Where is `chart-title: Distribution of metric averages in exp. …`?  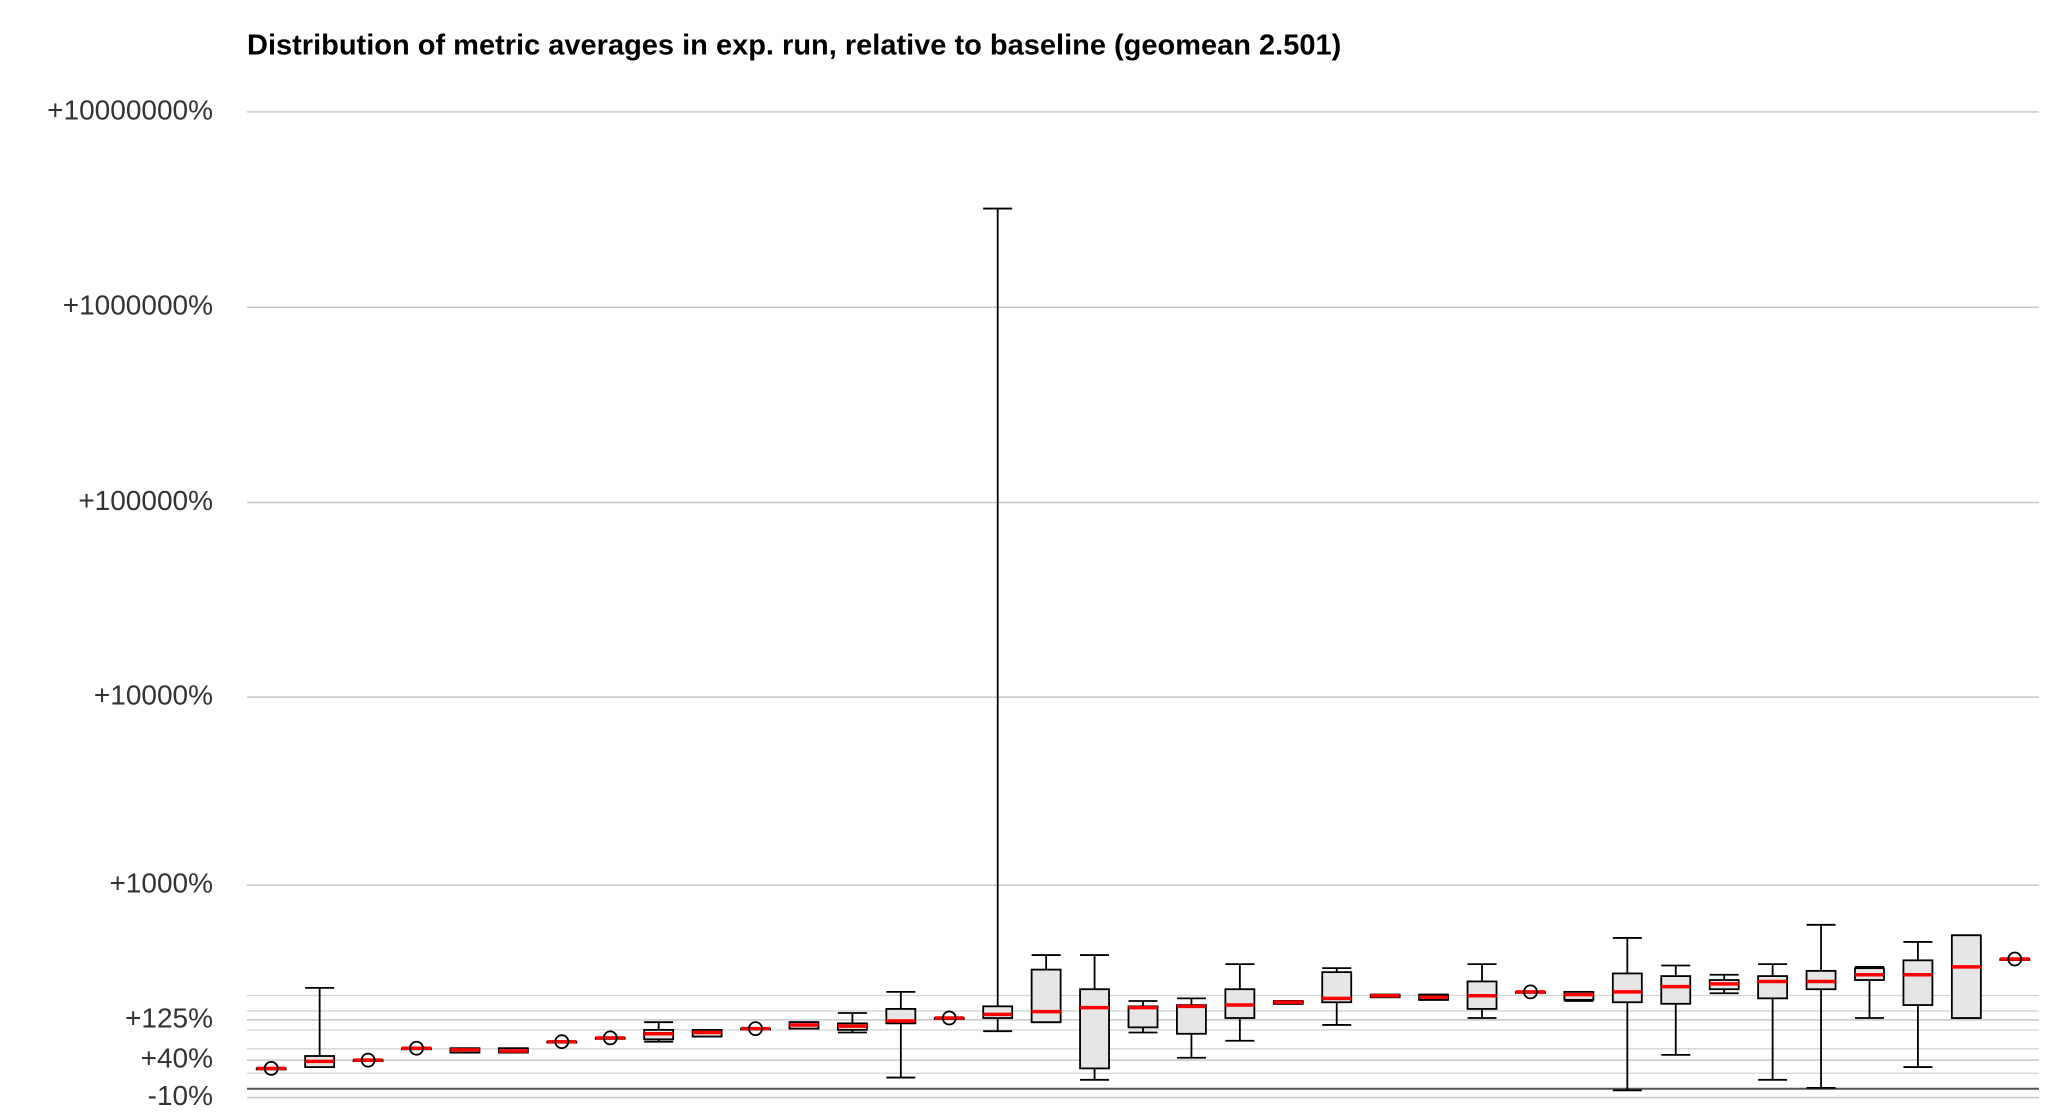 chart-title: Distribution of metric averages in exp. … is located at coordinates (794, 46).